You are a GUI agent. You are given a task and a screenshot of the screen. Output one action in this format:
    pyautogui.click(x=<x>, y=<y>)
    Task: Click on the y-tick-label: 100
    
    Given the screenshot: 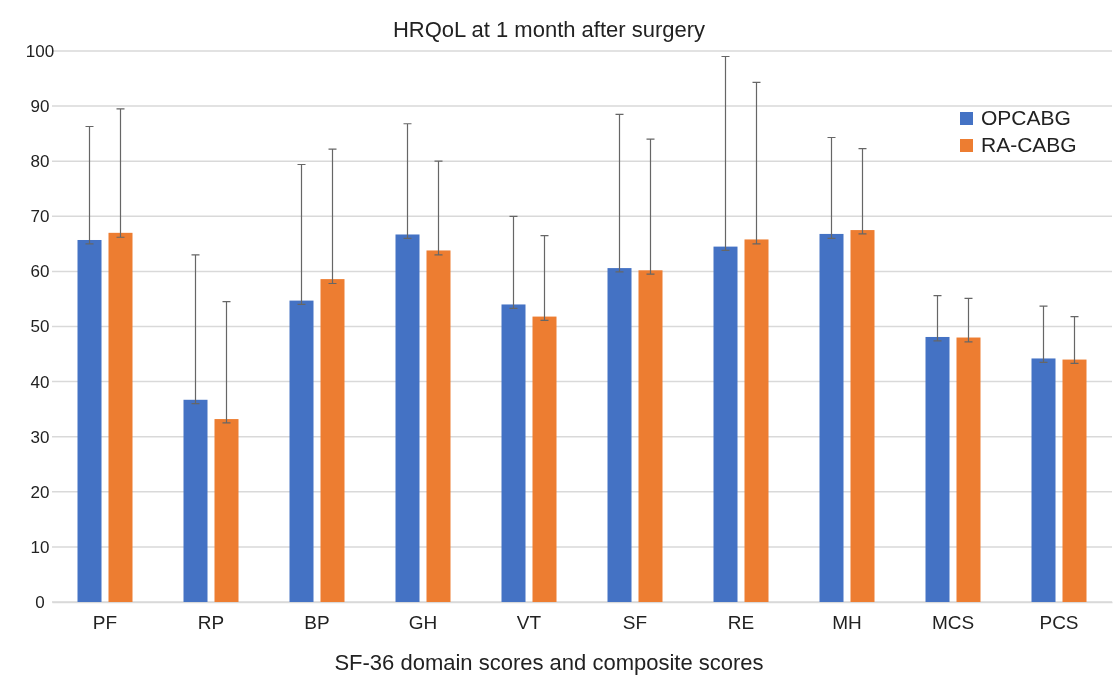 What is the action you would take?
    pyautogui.click(x=40, y=51)
    